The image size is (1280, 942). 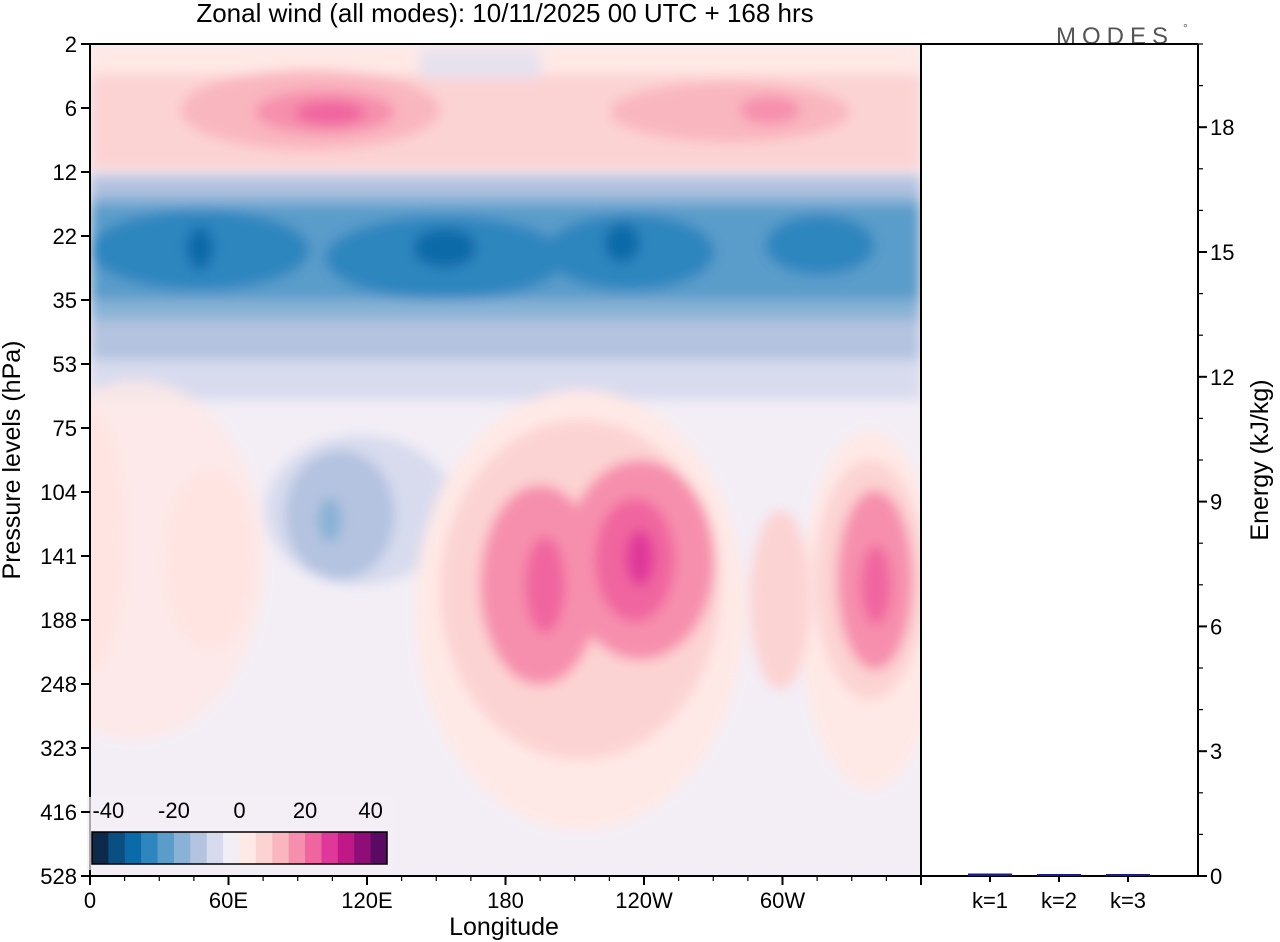 I want to click on pressure-tick-label: 528, so click(x=58, y=876).